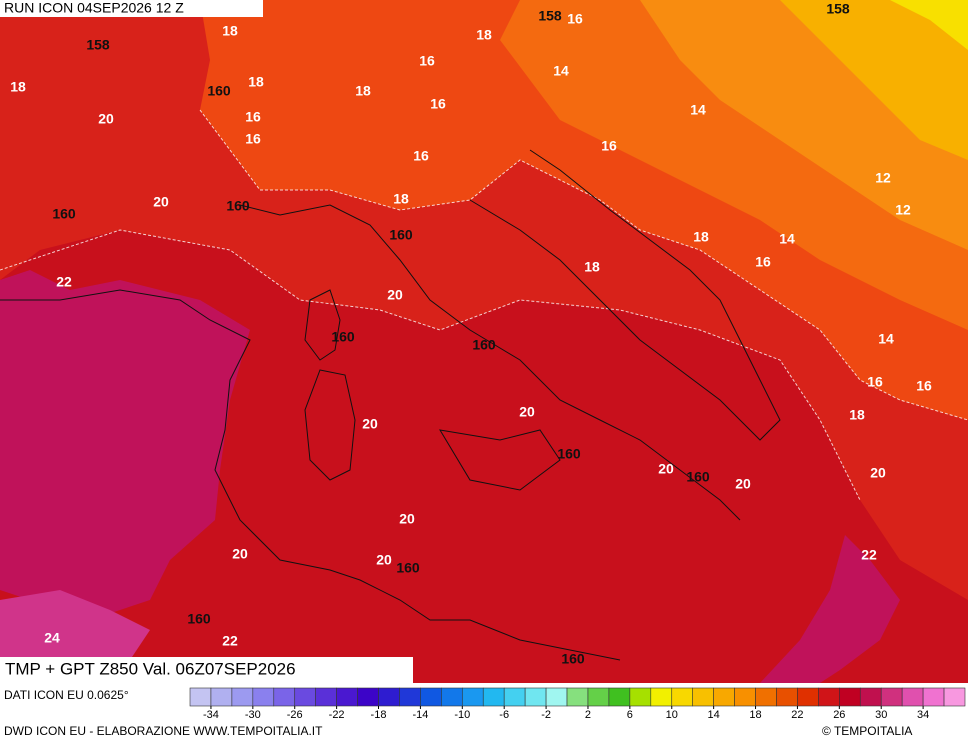  Describe the element at coordinates (588, 715) in the screenshot. I see `colorbar-tick-label: 2` at that location.